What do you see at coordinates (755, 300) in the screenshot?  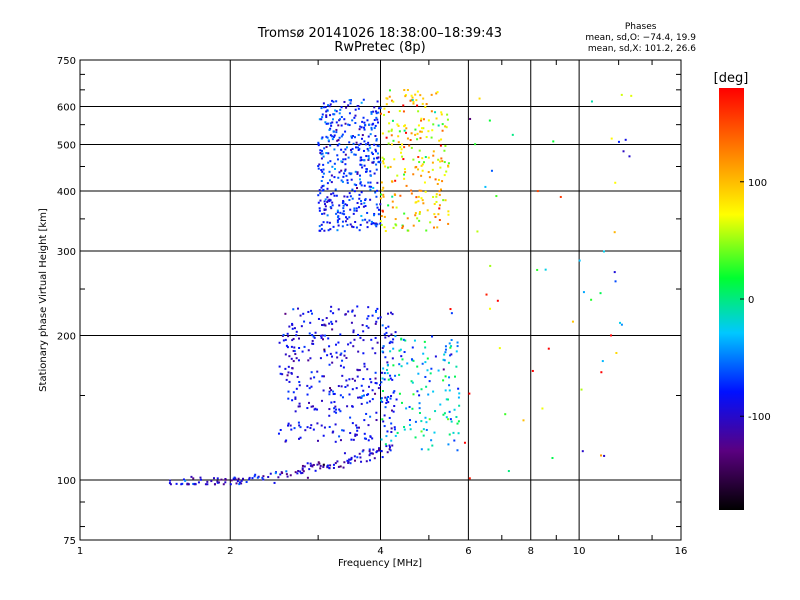 I see `colorbar-ticks: 100 0 -100` at bounding box center [755, 300].